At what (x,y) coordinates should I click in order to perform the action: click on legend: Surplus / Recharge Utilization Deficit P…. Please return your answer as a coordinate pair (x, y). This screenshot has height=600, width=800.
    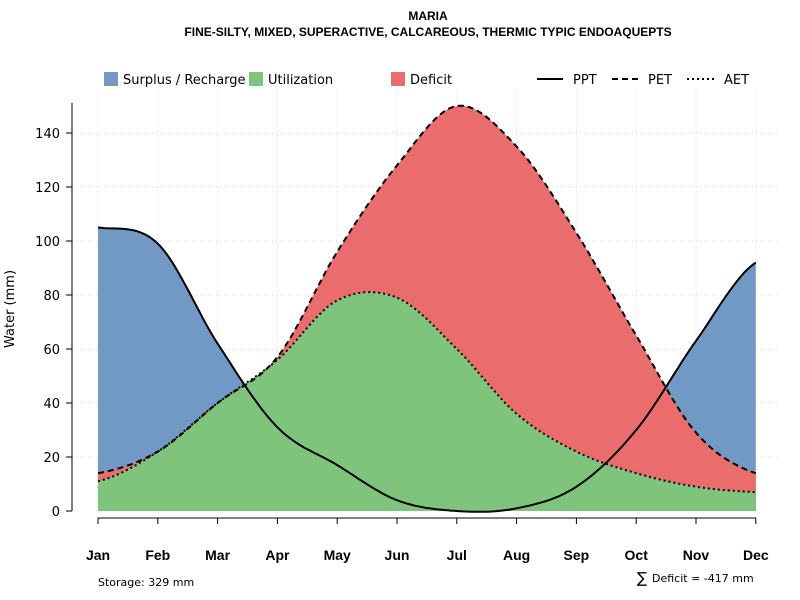
    Looking at the image, I should click on (426, 80).